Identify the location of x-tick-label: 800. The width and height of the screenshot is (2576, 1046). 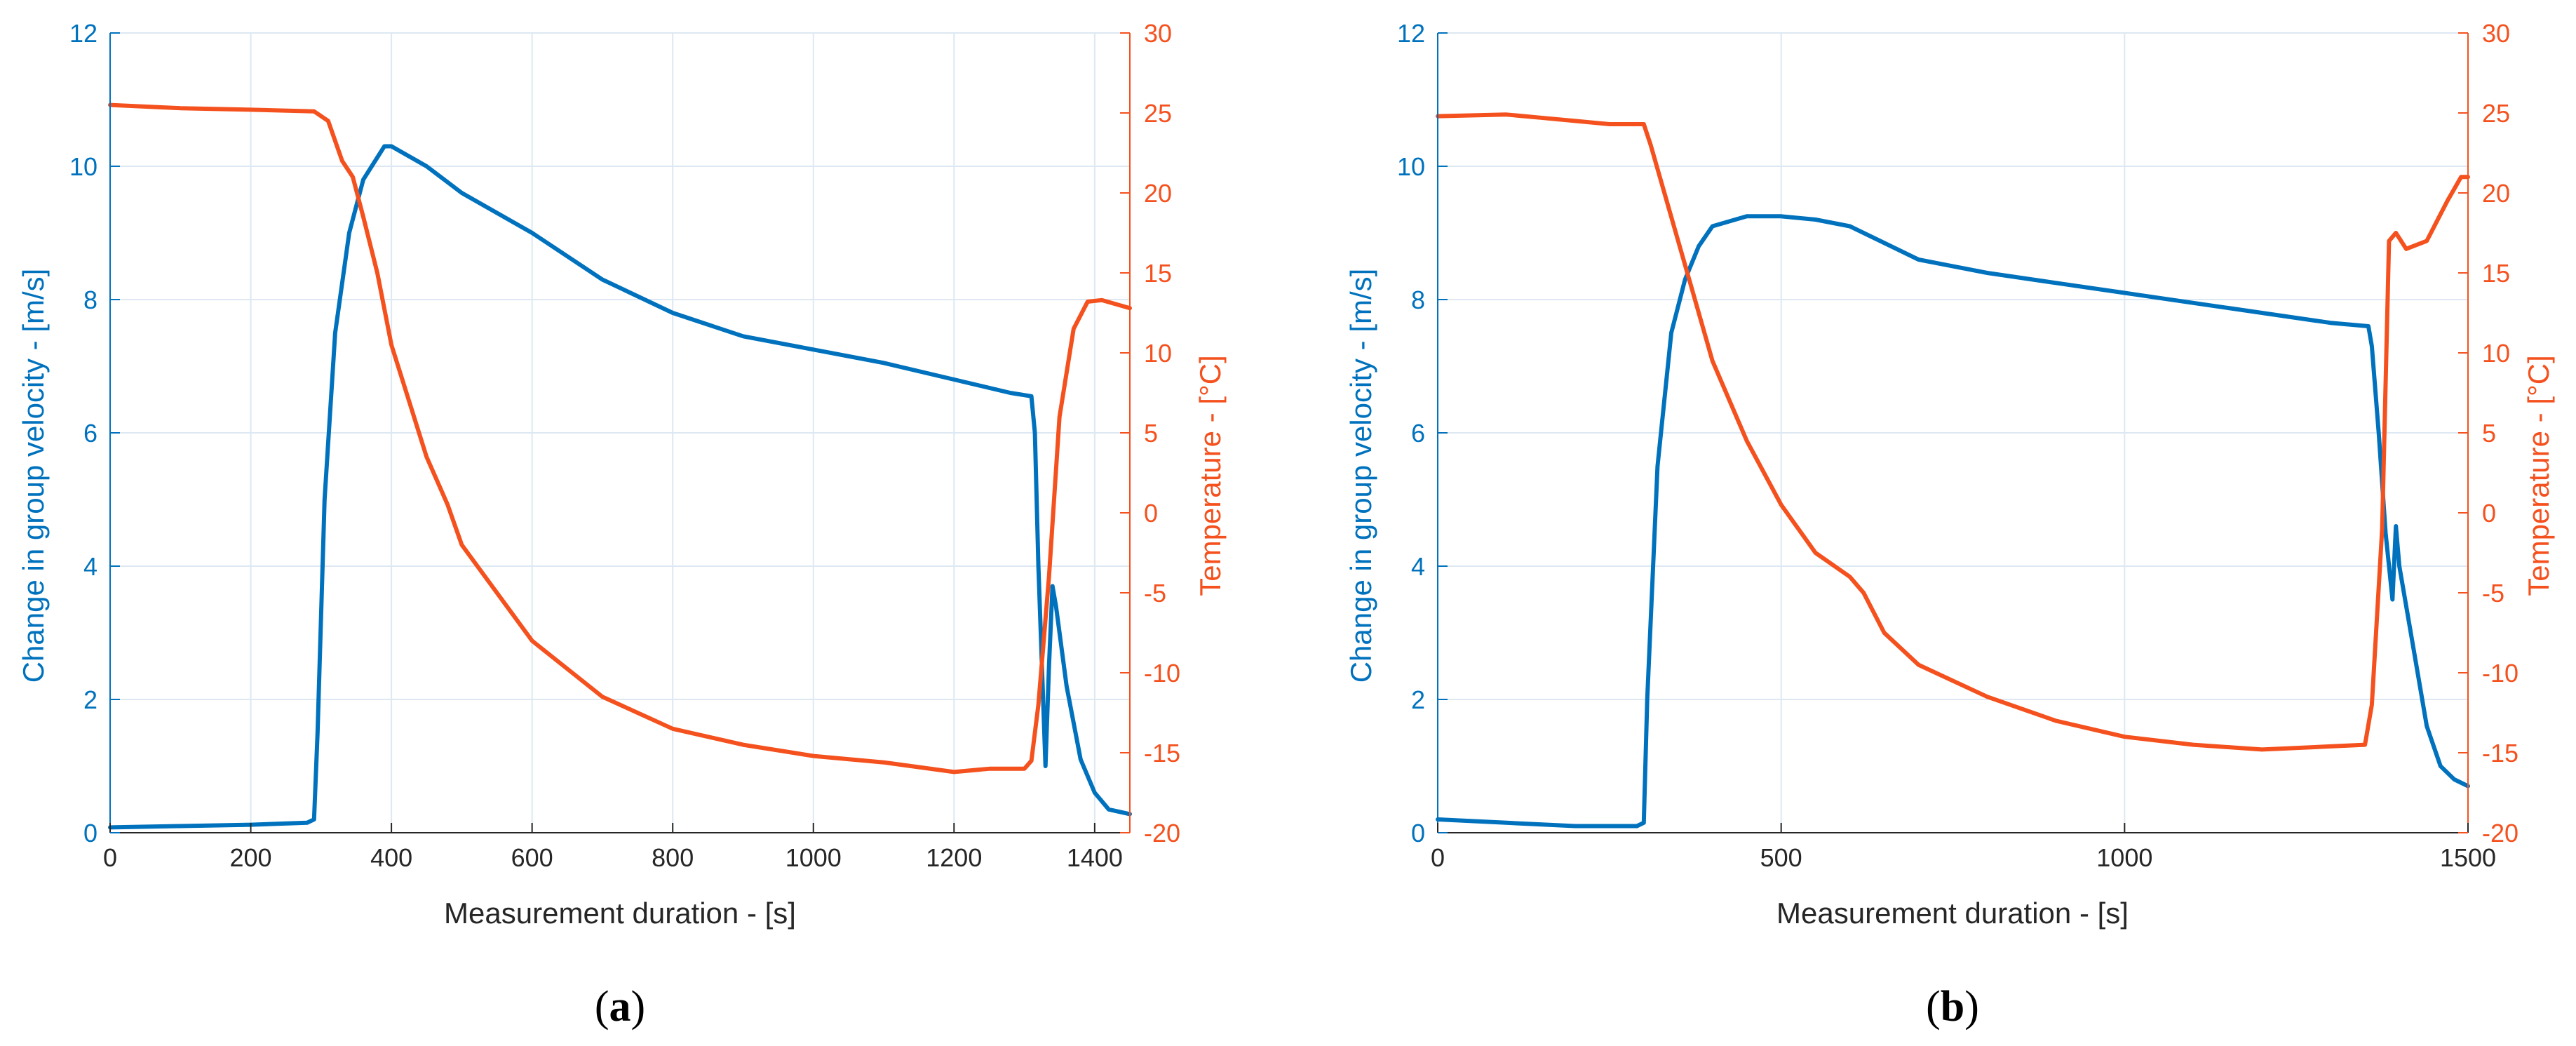
(673, 857).